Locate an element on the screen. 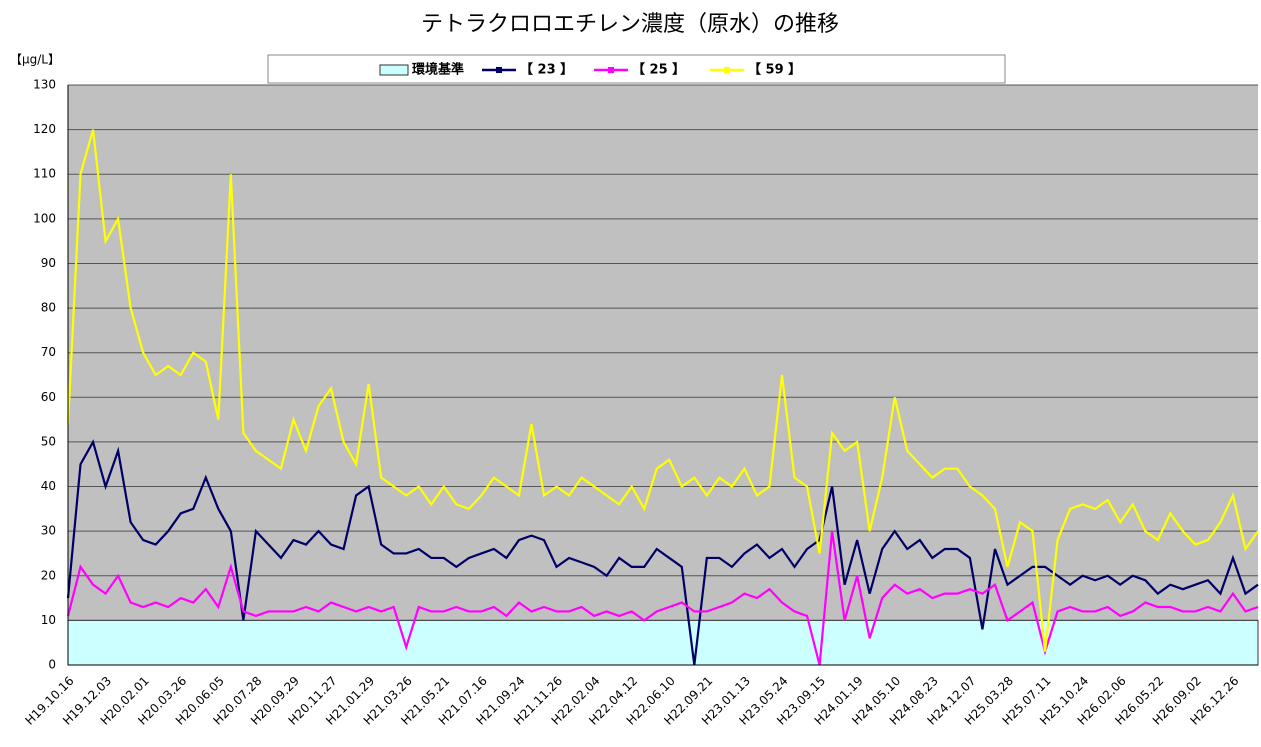  chart-title: テトラクロロエチレン濃度（原水）の推移 is located at coordinates (630, 24).